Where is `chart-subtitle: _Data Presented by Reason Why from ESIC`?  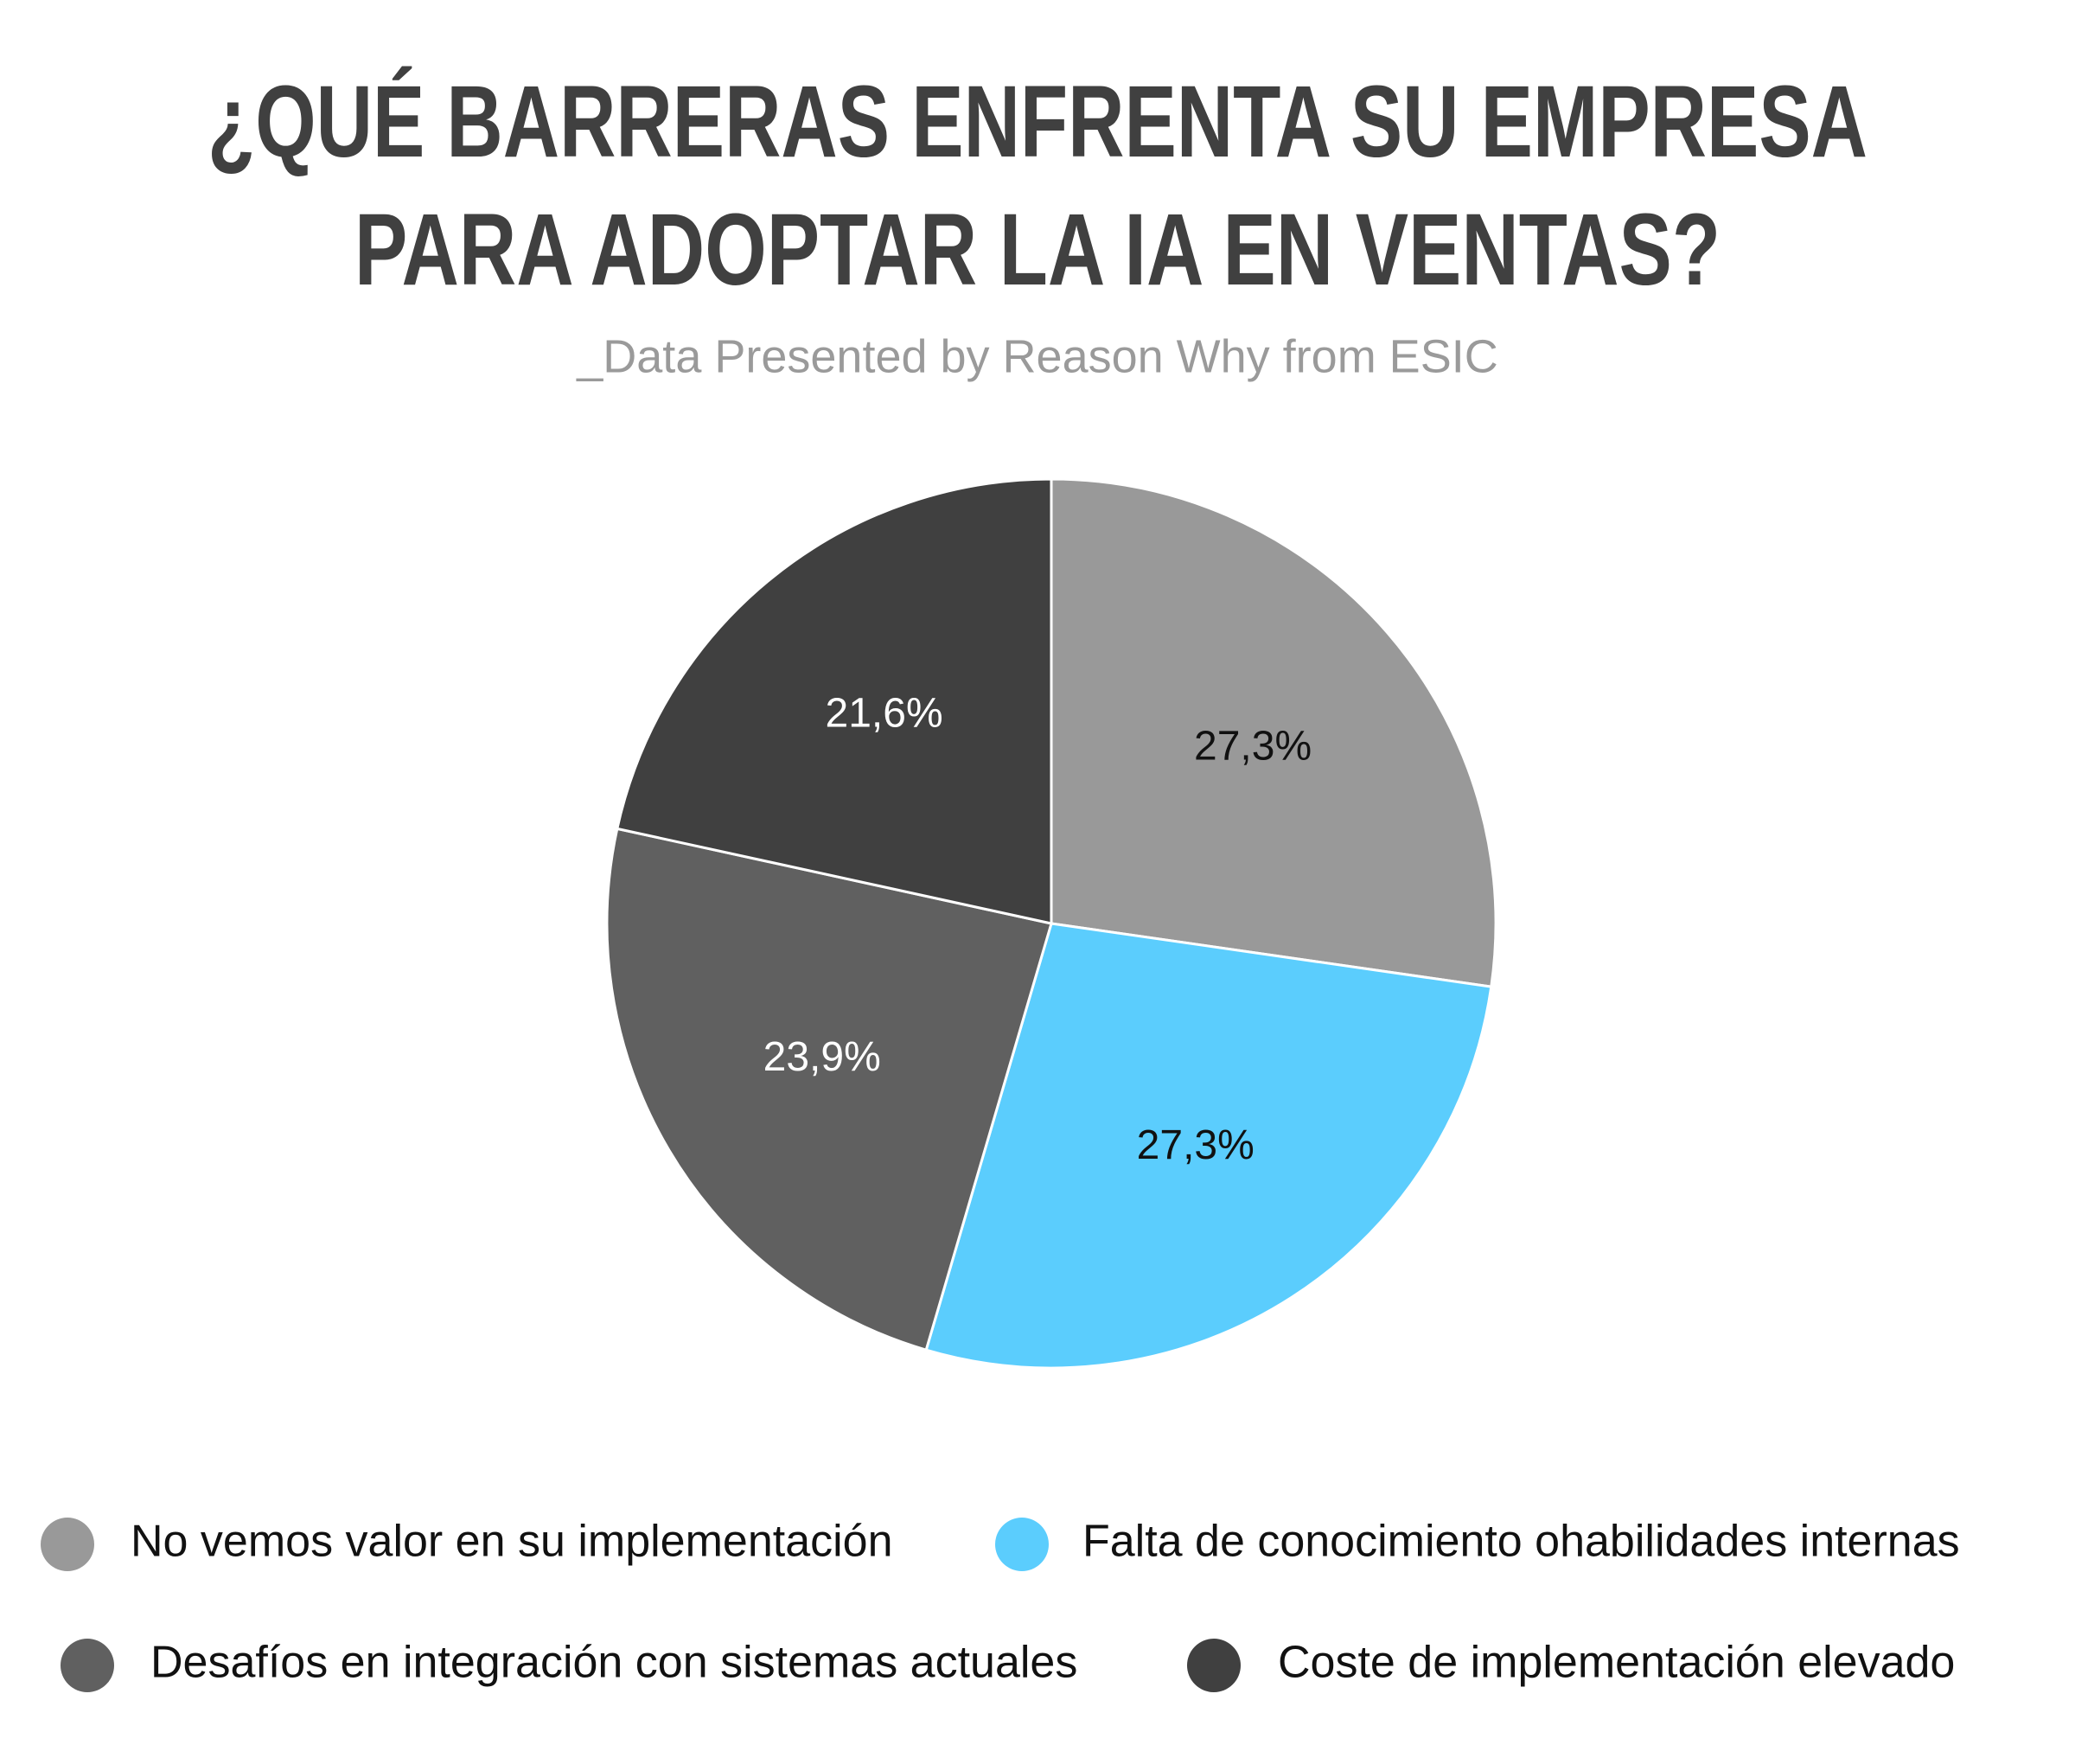 chart-subtitle: _Data Presented by Reason Why from ESIC is located at coordinates (1036, 356).